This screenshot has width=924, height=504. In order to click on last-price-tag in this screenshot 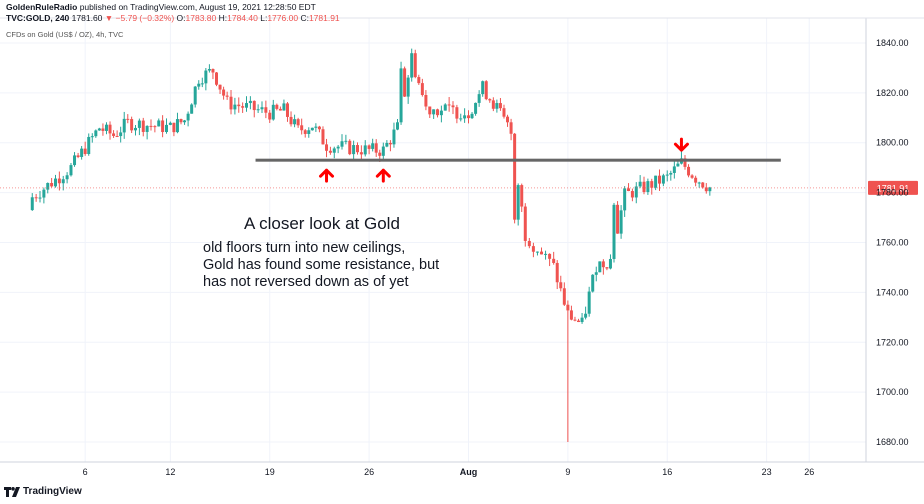, I will do `click(893, 187)`.